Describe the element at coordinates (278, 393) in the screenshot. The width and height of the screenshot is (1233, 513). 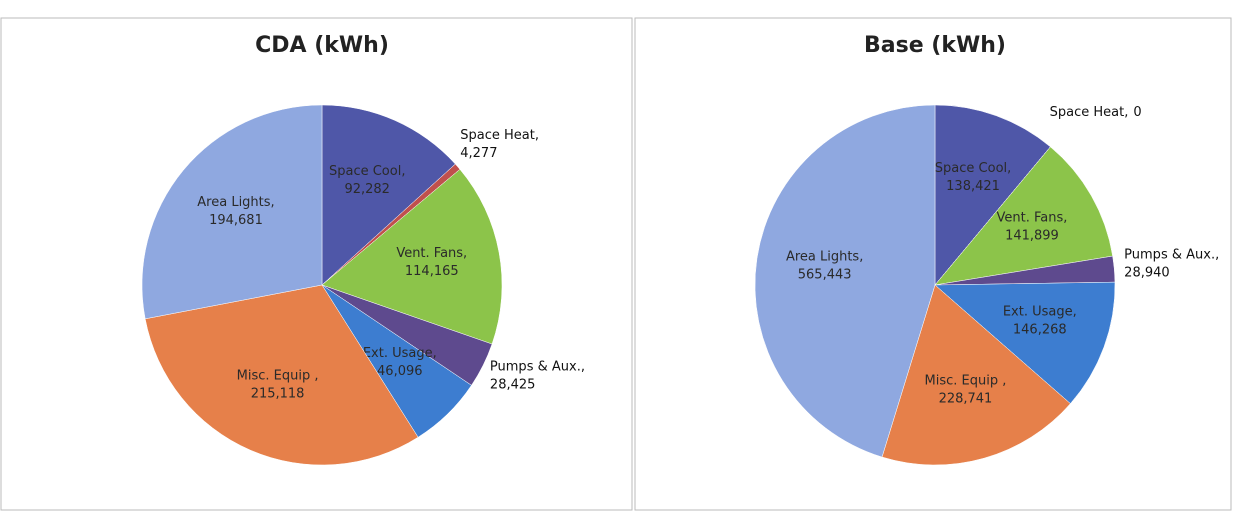
I see `label-value: 215,118` at that location.